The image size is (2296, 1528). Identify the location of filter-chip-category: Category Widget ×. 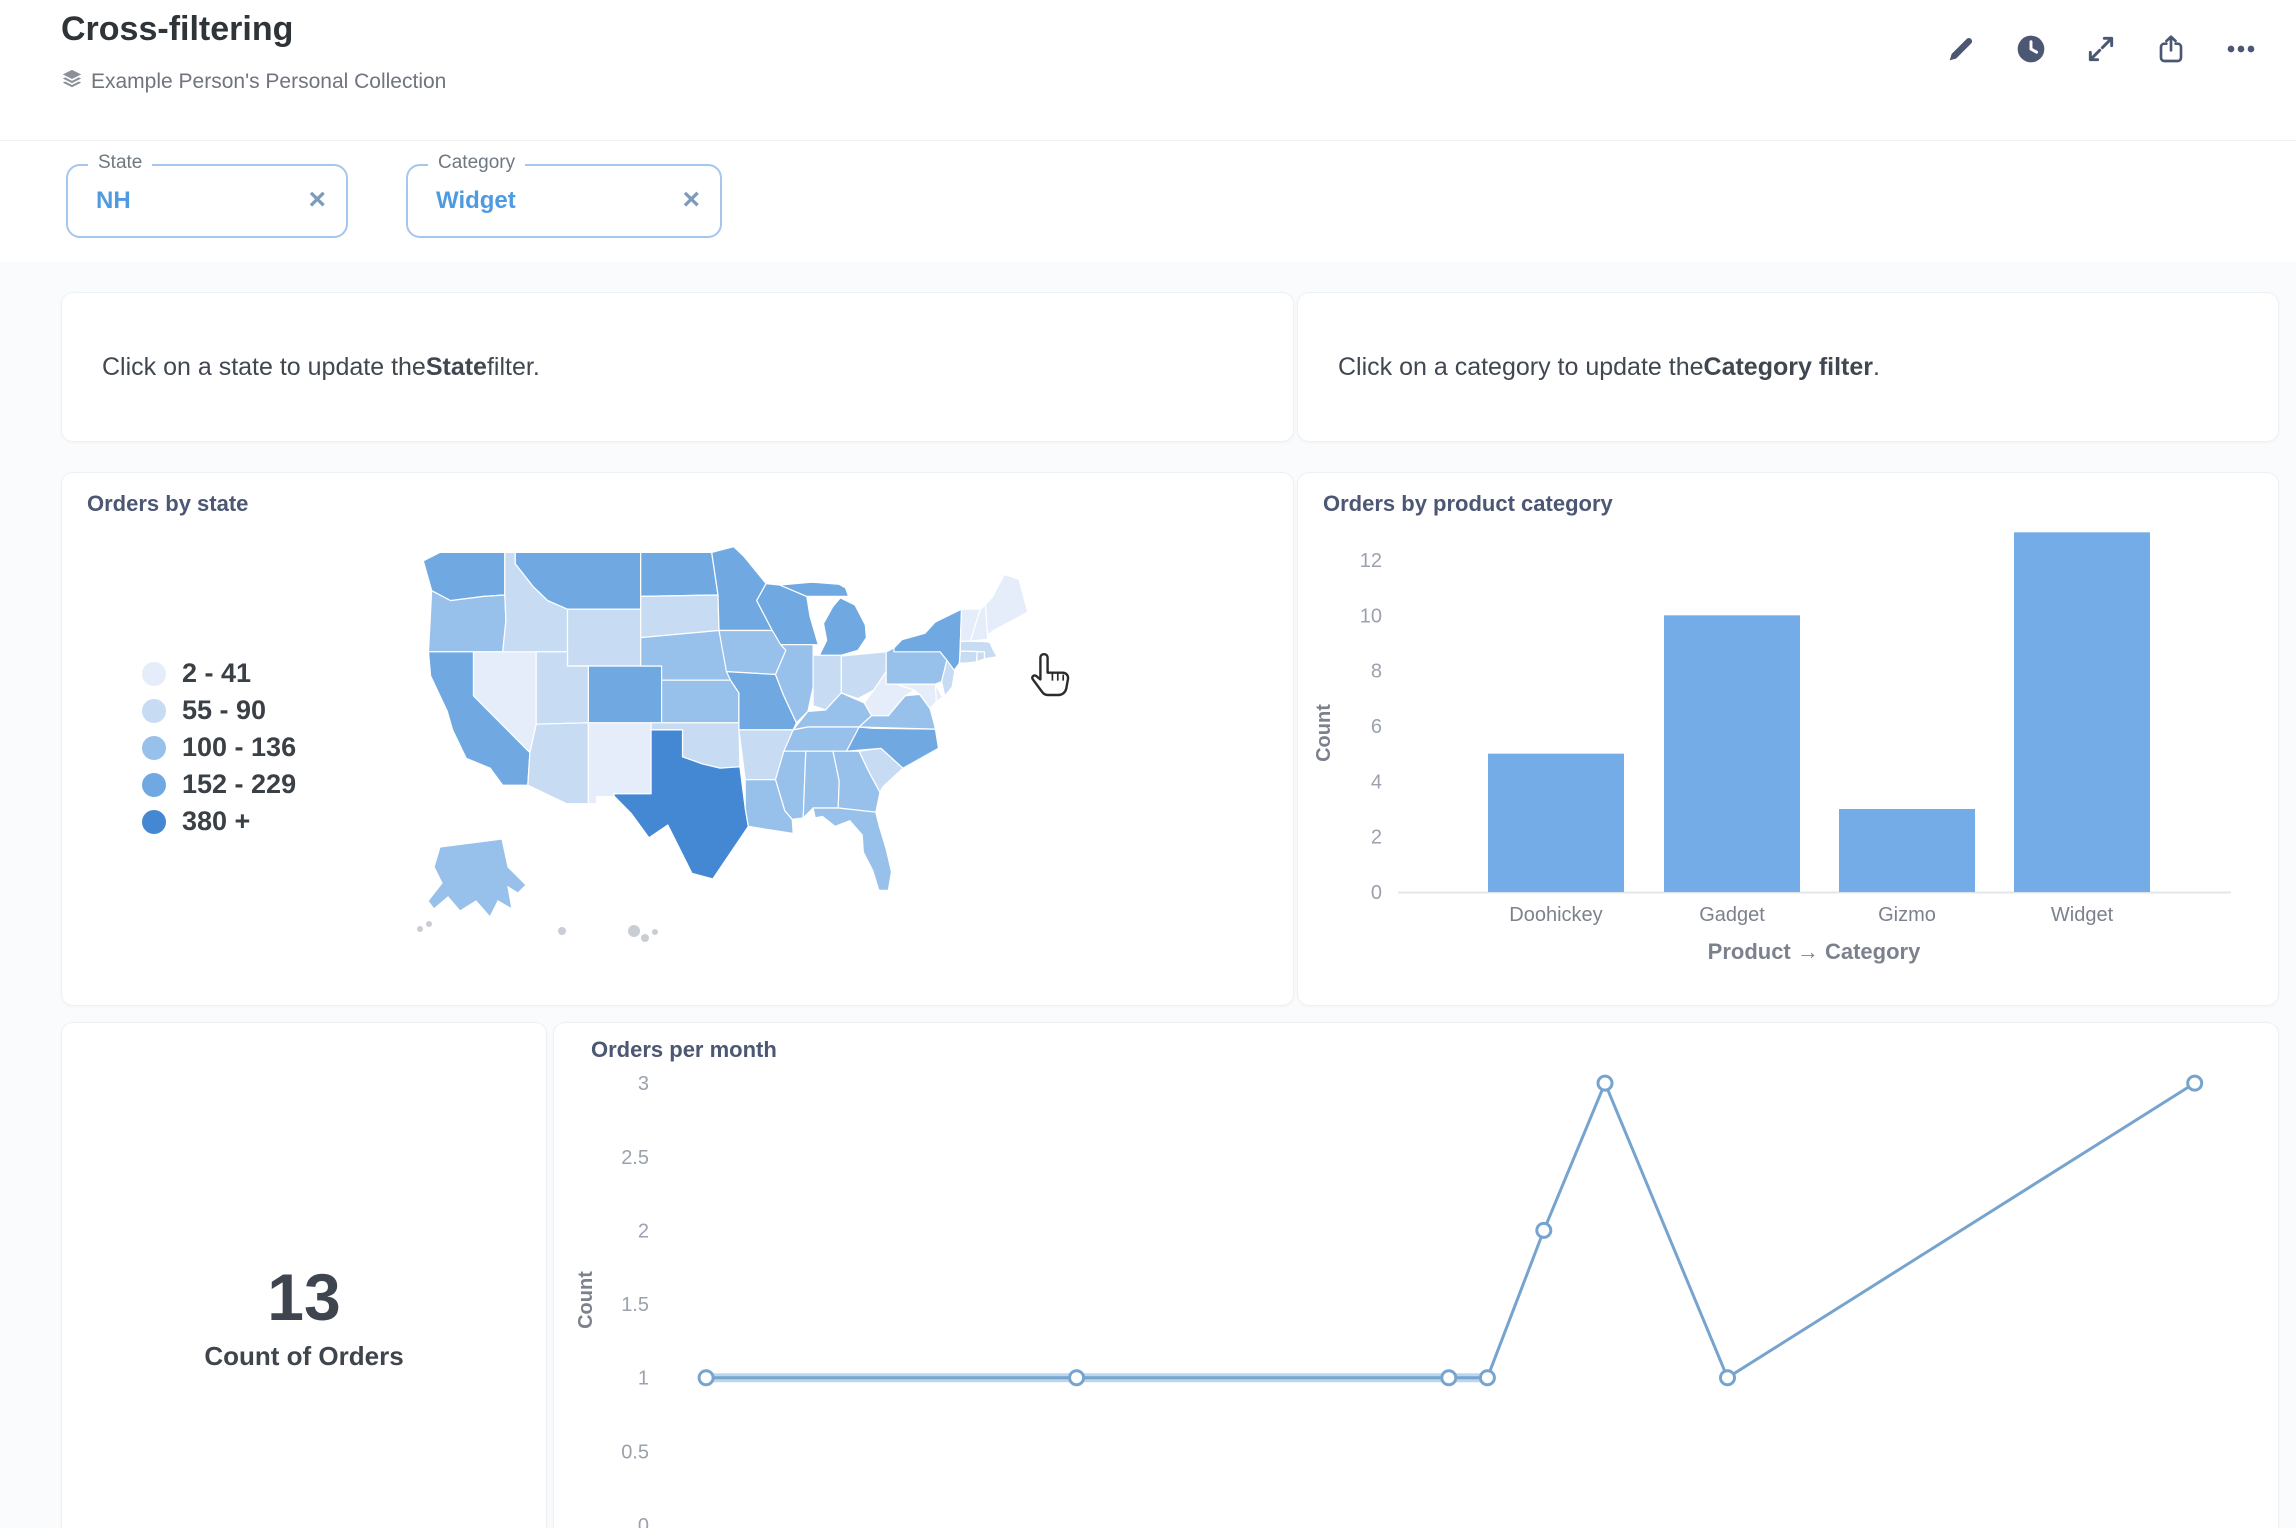
(564, 195).